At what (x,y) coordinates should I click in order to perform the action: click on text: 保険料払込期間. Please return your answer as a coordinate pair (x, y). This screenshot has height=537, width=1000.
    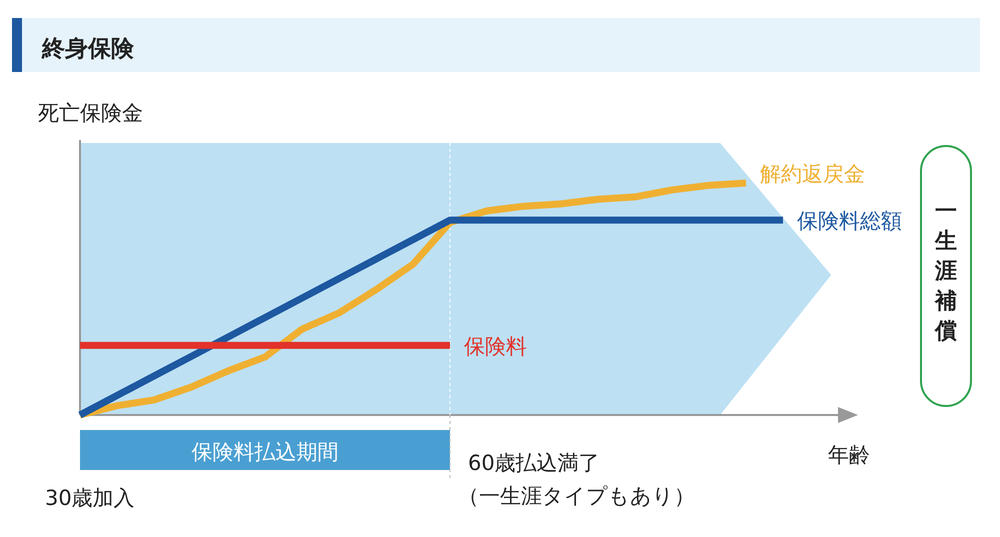
    Looking at the image, I should click on (265, 452).